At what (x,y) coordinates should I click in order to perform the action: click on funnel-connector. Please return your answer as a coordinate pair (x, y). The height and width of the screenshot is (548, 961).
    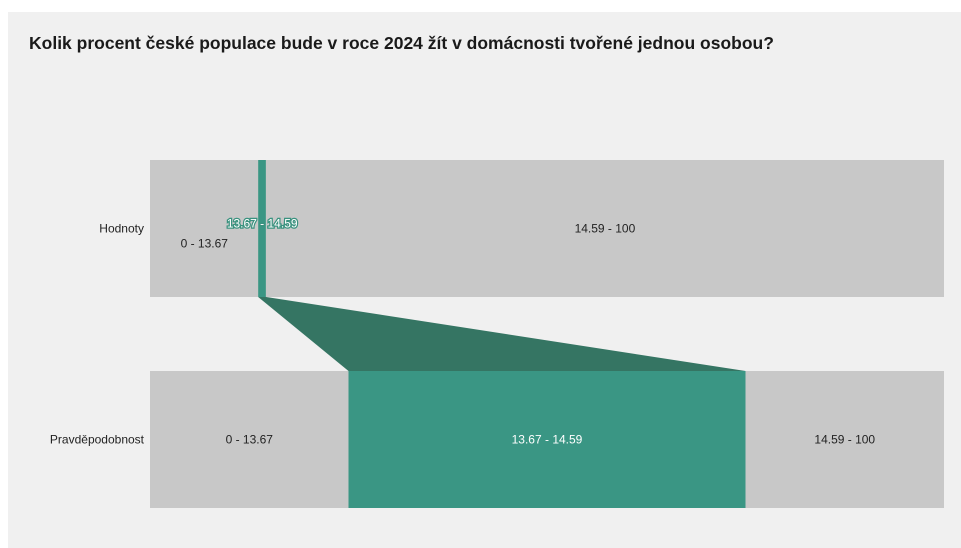
    Looking at the image, I should click on (502, 334).